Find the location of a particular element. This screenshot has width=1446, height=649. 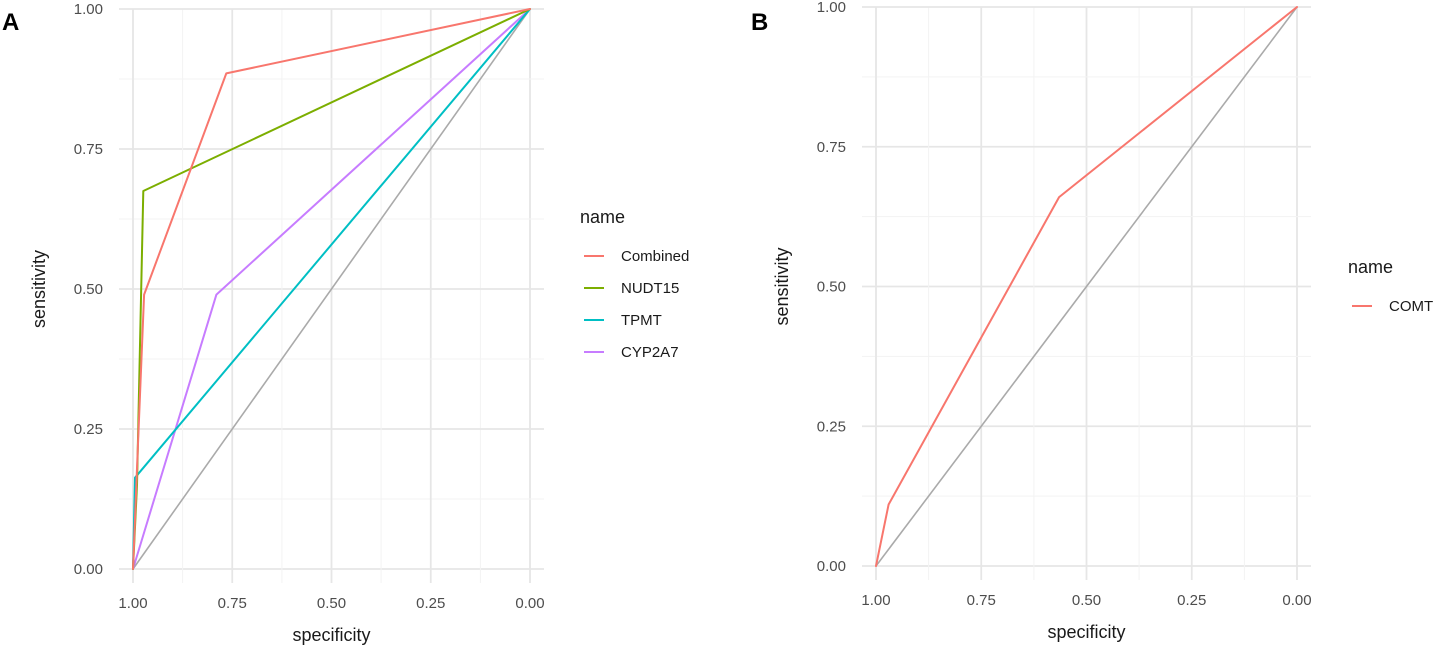

panel-b-x-ticks: 1.00 0.75 0.50 0.25 0.00 is located at coordinates (1086, 600).